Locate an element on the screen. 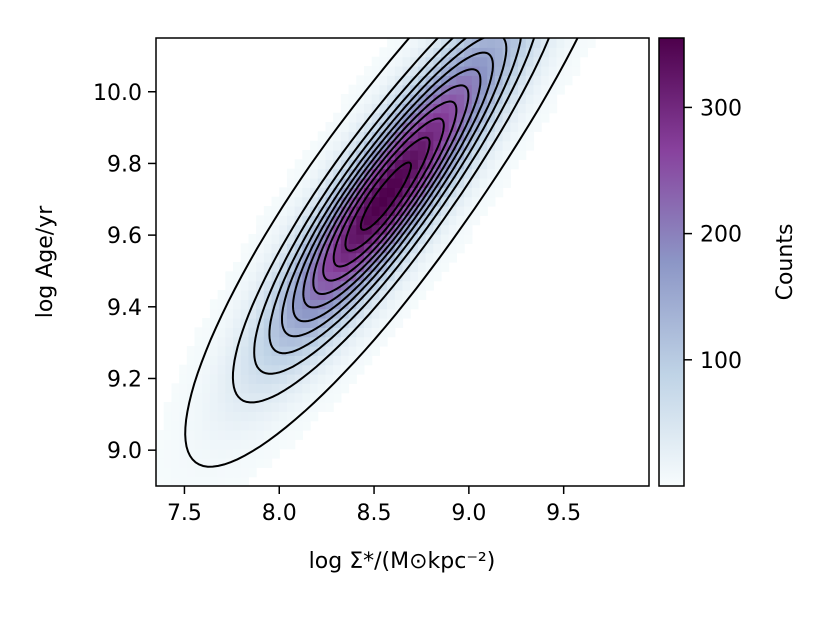 Image resolution: width=830 pixels, height=623 pixels. x-tick-label: 8.0 is located at coordinates (279, 513).